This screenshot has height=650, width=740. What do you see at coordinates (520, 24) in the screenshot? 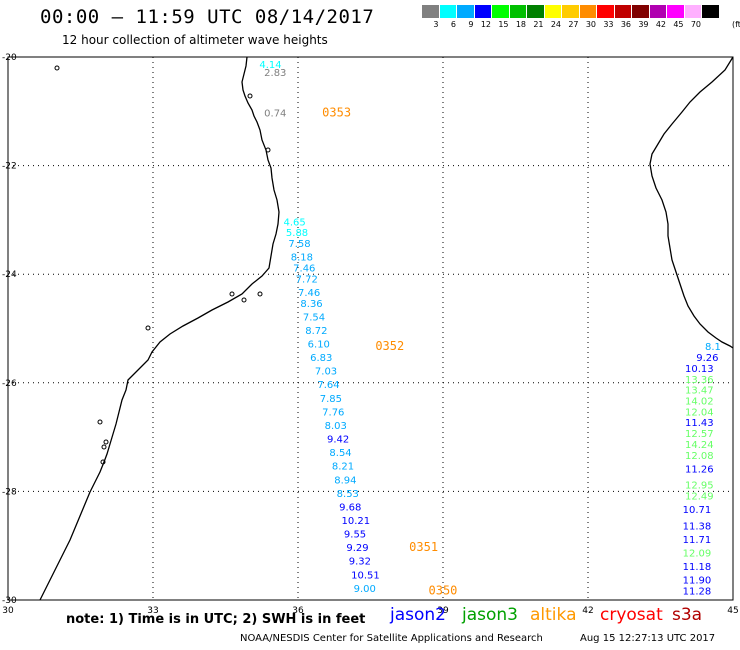
I see `colorbar-label: 18` at bounding box center [520, 24].